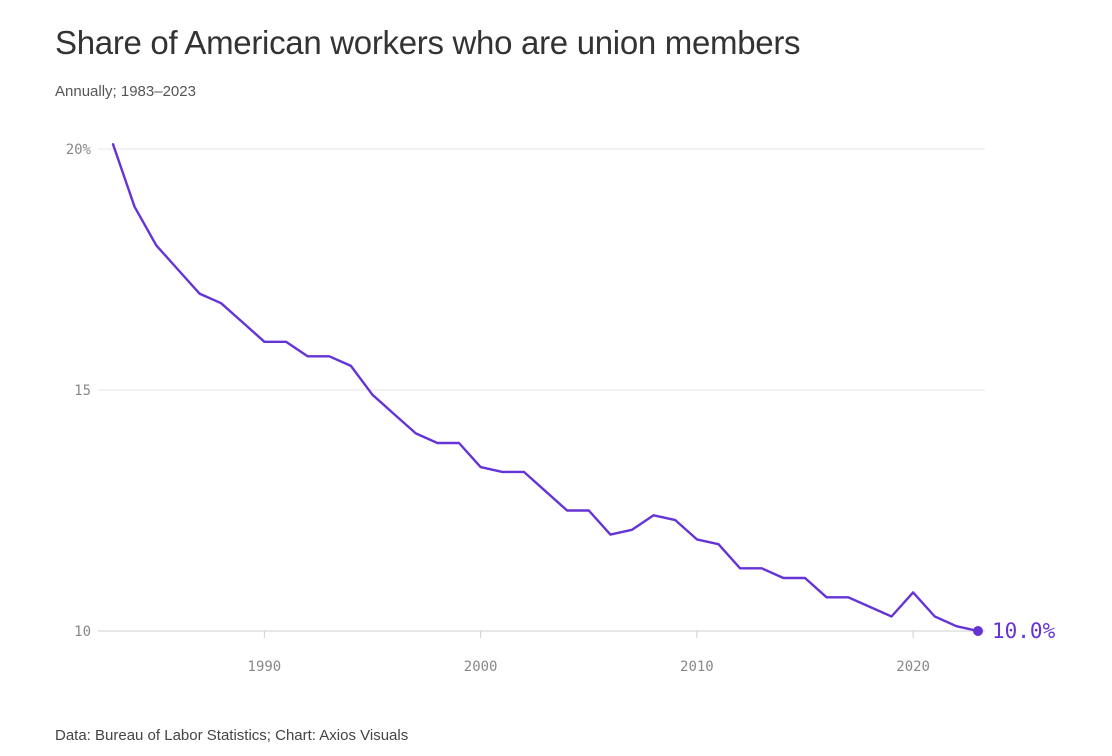 The image size is (1112, 756). Describe the element at coordinates (978, 631) in the screenshot. I see `end-point-marker` at that location.